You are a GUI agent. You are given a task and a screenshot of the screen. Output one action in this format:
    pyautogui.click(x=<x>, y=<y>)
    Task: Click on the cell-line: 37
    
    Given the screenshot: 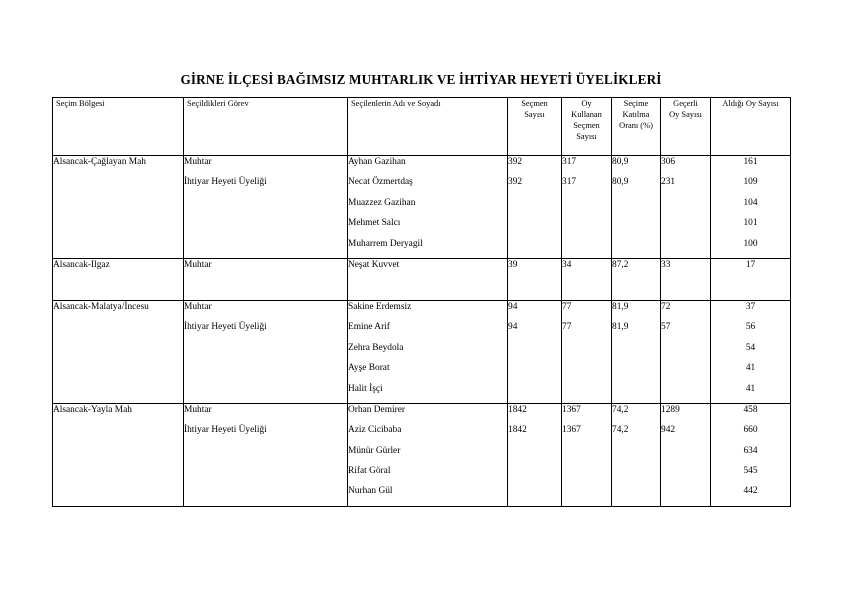 What is the action you would take?
    pyautogui.click(x=750, y=306)
    